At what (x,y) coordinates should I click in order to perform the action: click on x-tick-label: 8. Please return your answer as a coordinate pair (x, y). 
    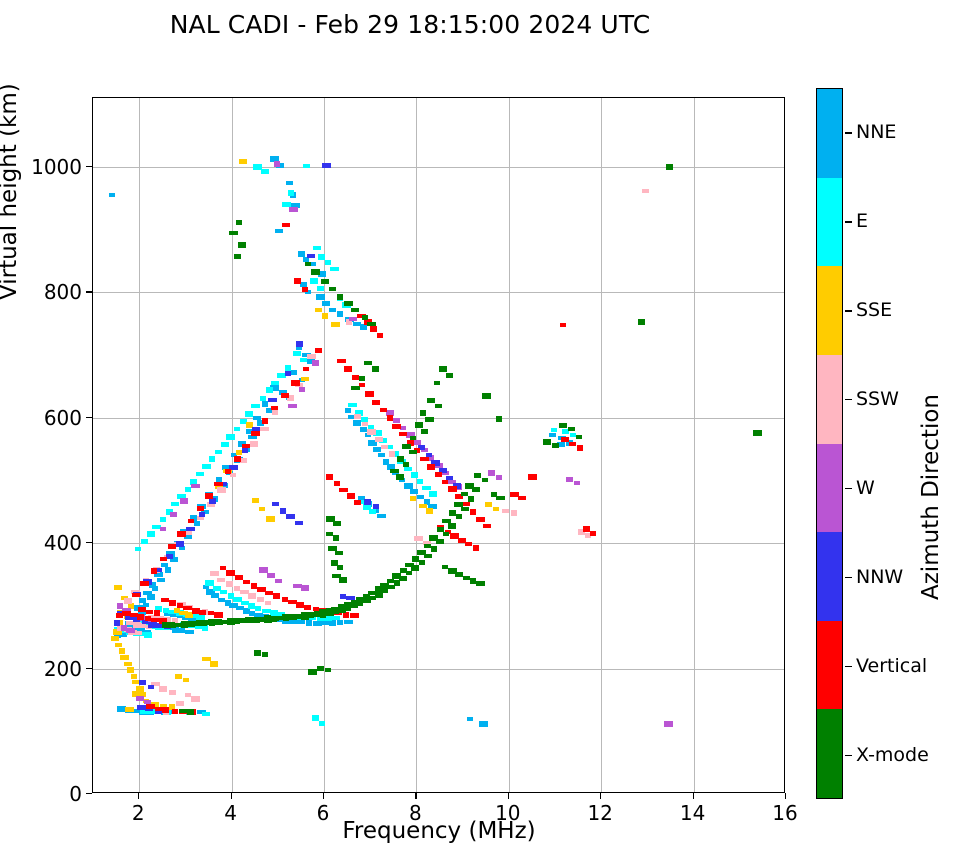
    Looking at the image, I should click on (415, 813).